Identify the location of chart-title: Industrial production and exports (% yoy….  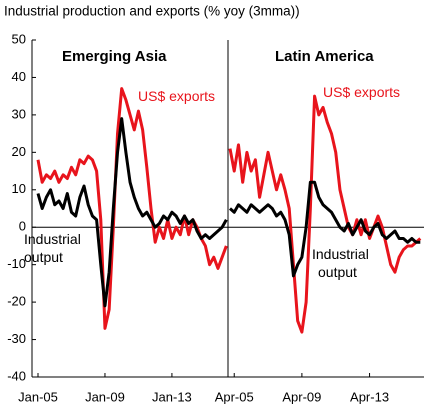
(152, 11).